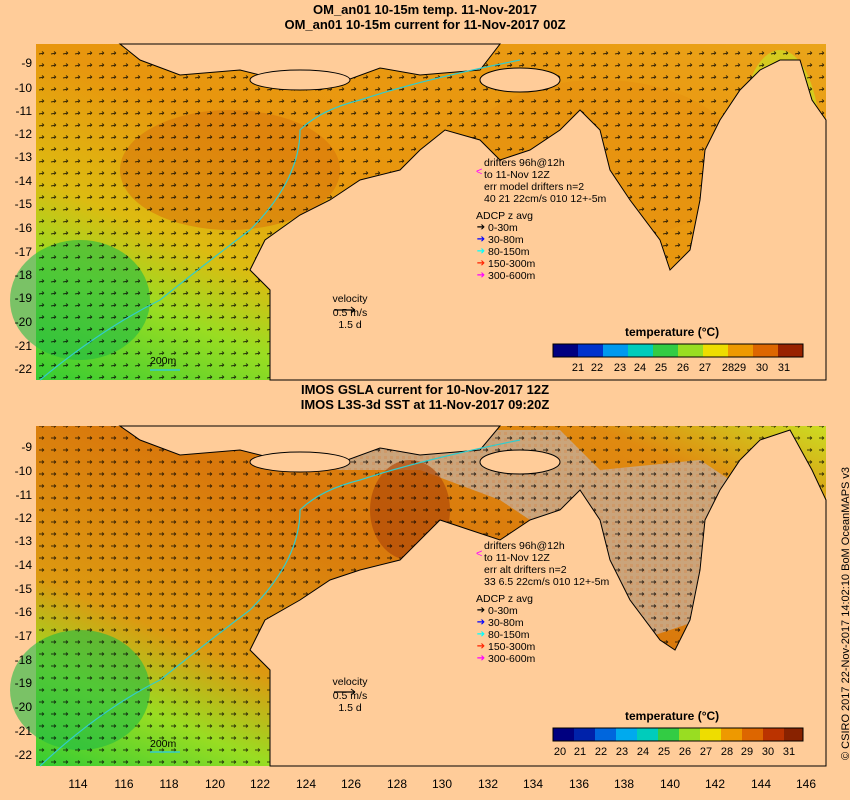 The image size is (850, 800). I want to click on panel2-drifter-marker: <, so click(479, 554).